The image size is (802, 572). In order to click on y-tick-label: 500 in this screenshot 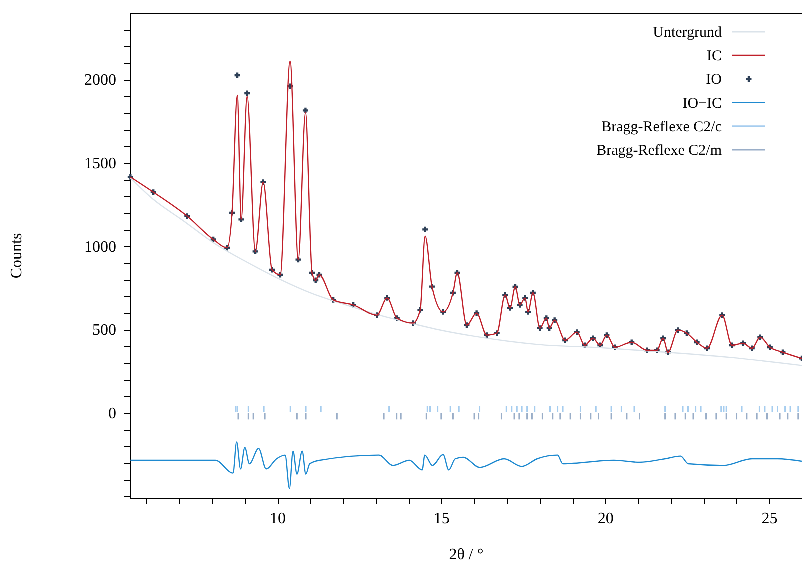, I will do `click(104, 331)`.